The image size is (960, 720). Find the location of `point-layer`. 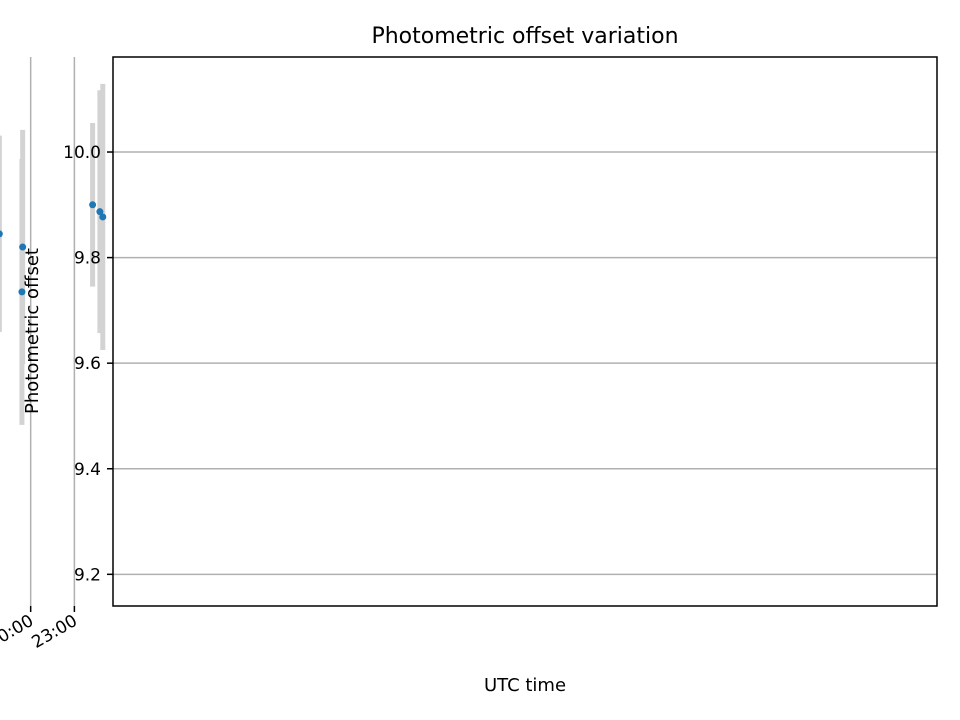

point-layer is located at coordinates (53, 248).